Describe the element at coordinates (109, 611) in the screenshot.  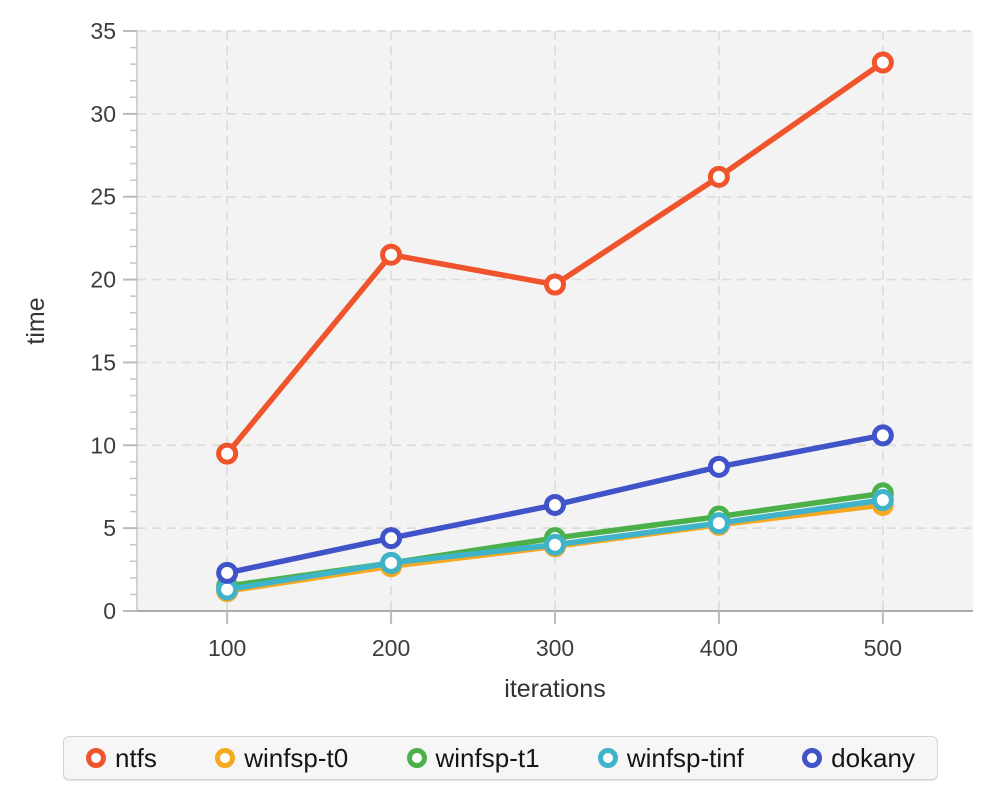
I see `y-tick-label: 0` at that location.